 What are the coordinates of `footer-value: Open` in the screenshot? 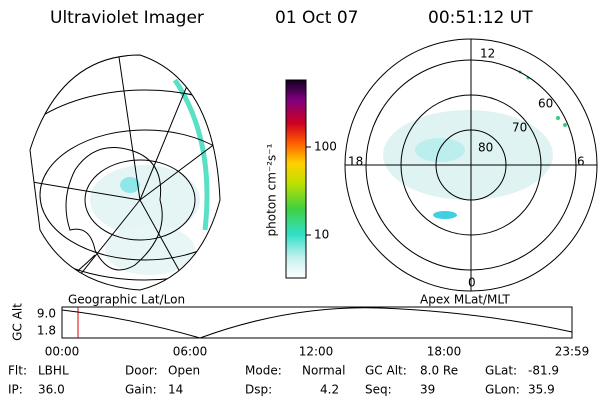 It's located at (184, 371).